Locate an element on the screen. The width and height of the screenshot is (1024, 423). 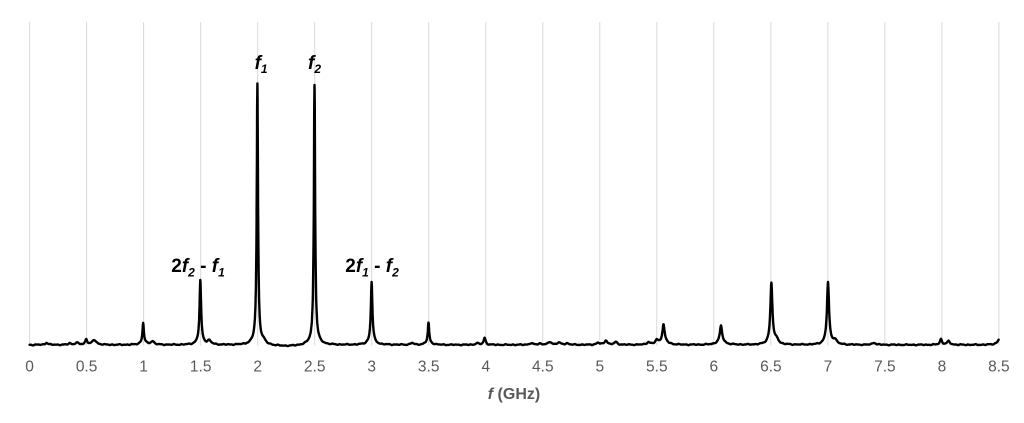
svg-text: 8.5 is located at coordinates (999, 367).